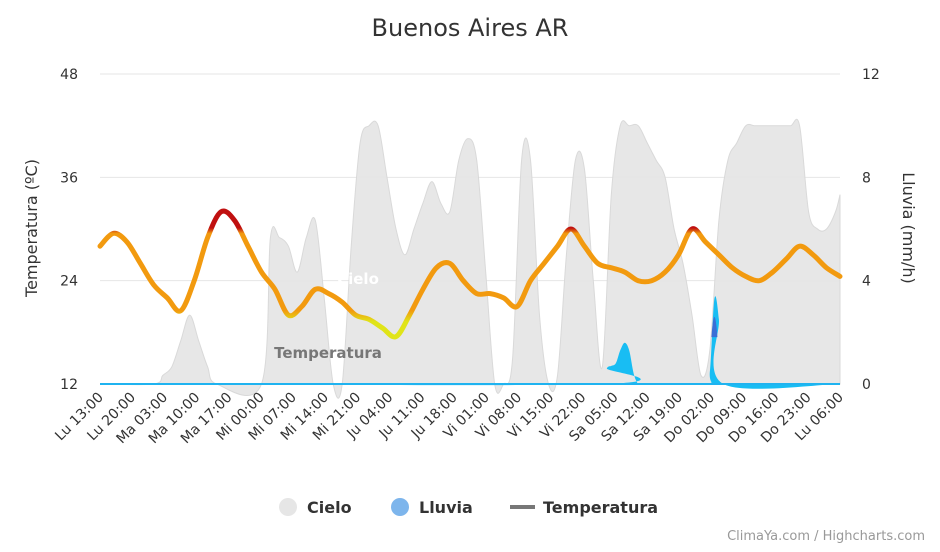 Image resolution: width=940 pixels, height=552 pixels. Describe the element at coordinates (470, 28) in the screenshot. I see `chart-title: Buenos Aires AR` at that location.